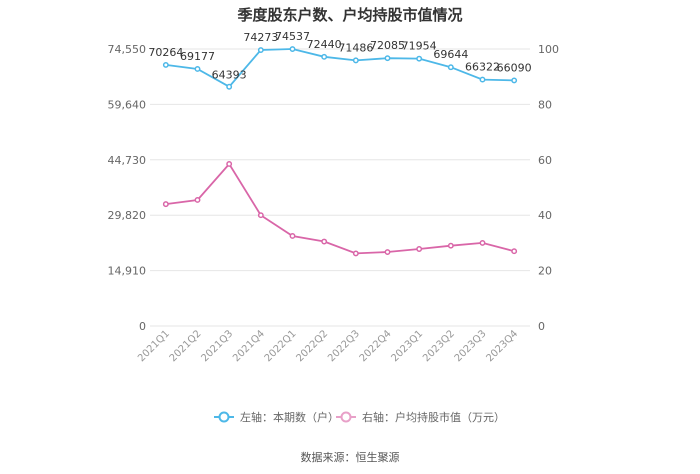  What do you see at coordinates (217, 346) in the screenshot?
I see `x-axis-tick-label: 2021Q3` at bounding box center [217, 346].